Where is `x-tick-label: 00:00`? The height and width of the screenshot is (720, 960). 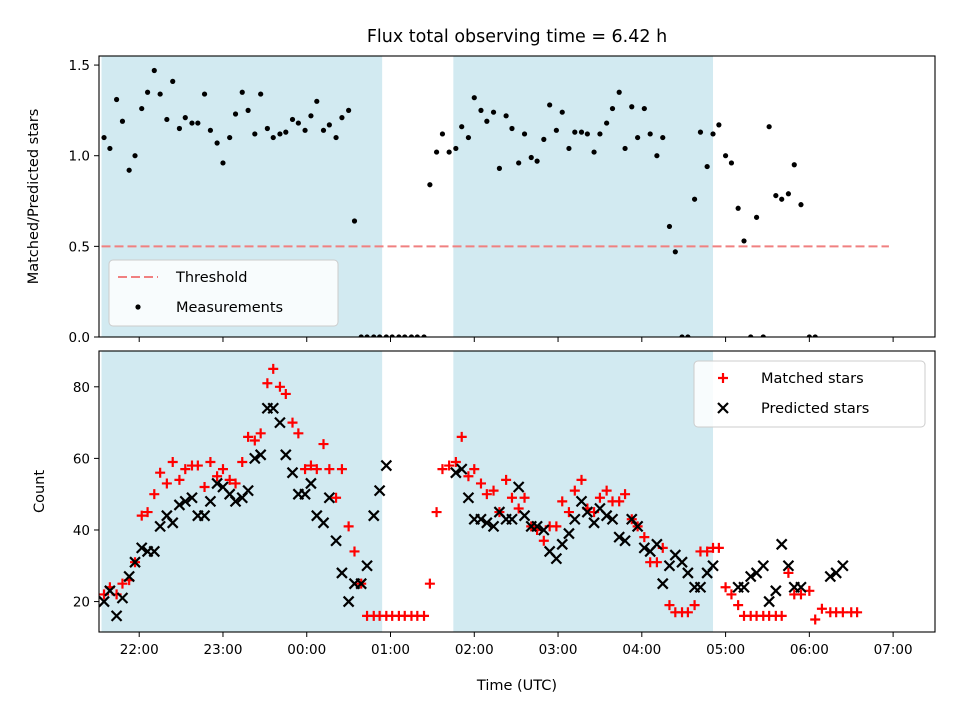 x-tick-label: 00:00 is located at coordinates (306, 650).